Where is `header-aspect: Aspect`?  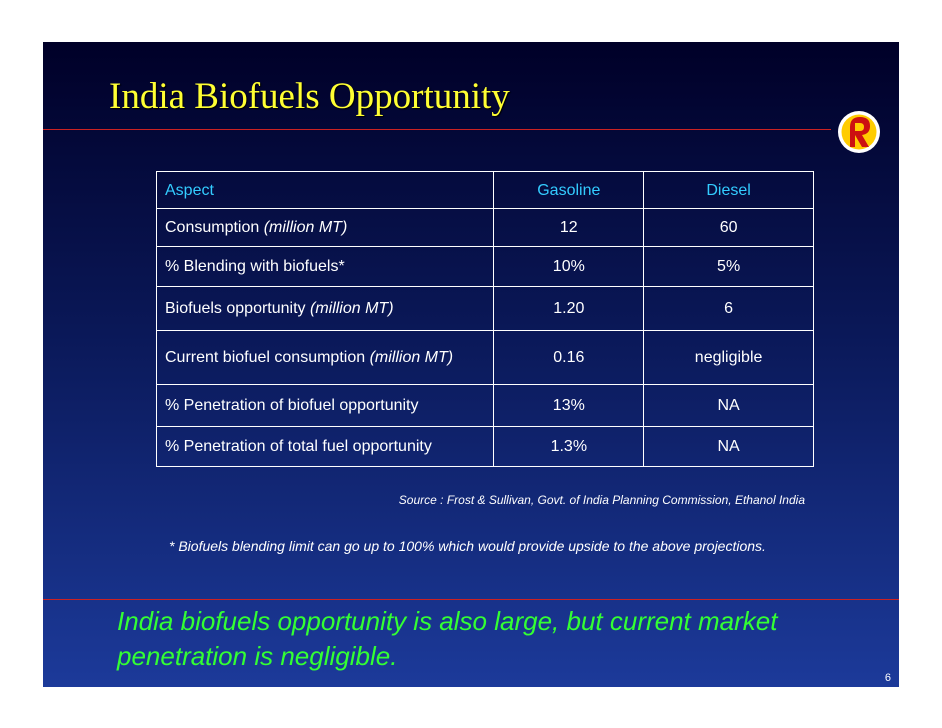 header-aspect: Aspect is located at coordinates (325, 190).